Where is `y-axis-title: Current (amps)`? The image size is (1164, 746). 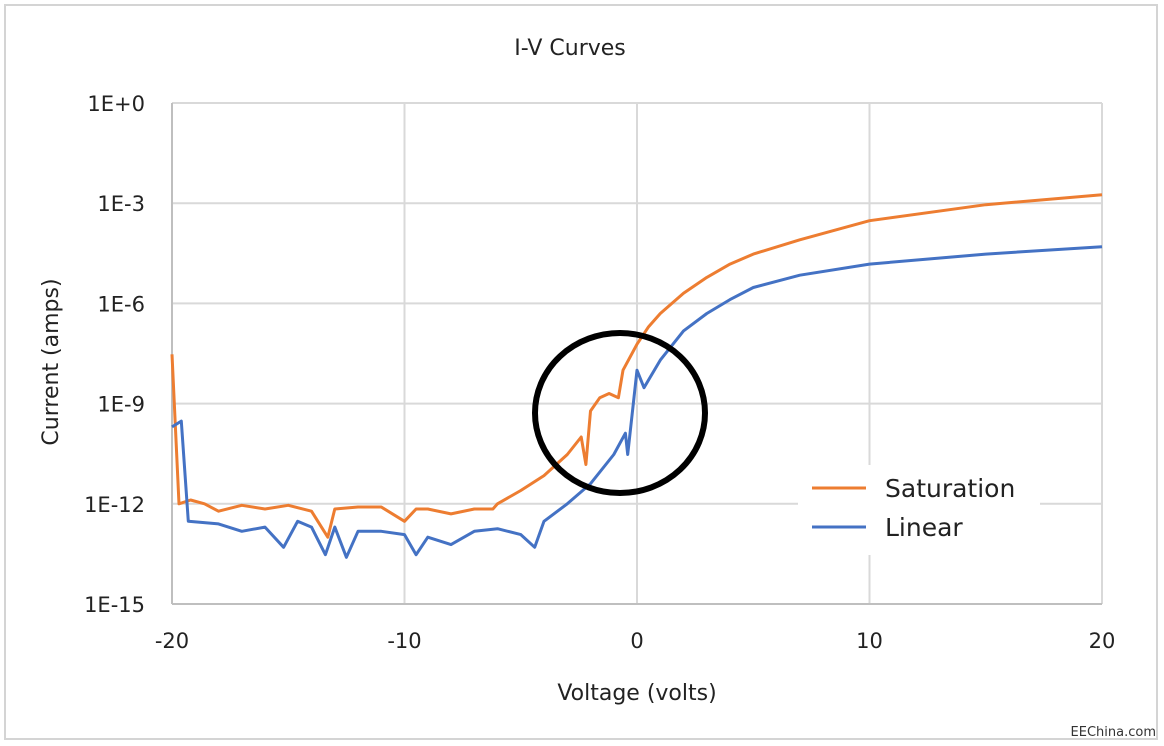 y-axis-title: Current (amps) is located at coordinates (51, 361).